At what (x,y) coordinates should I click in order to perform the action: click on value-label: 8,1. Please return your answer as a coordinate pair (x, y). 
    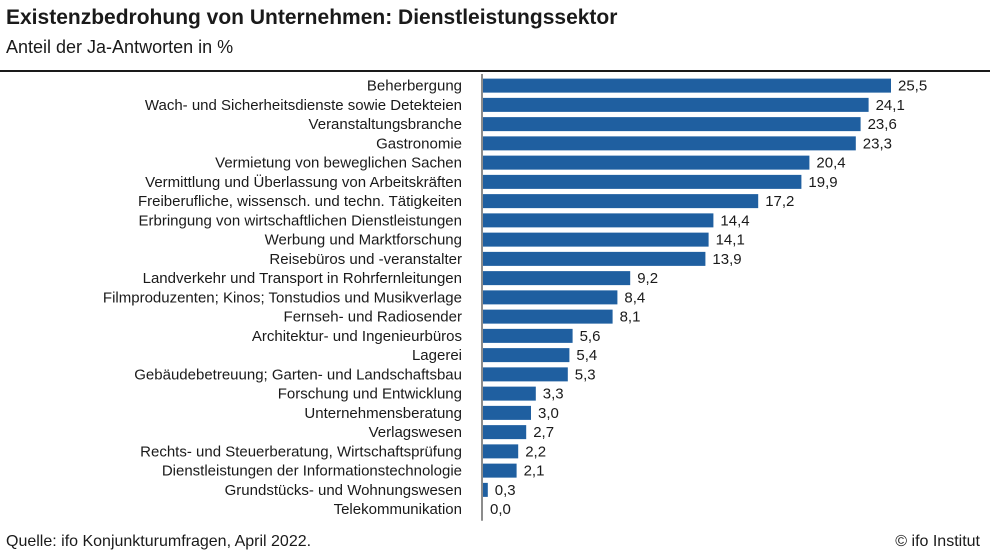
    Looking at the image, I should click on (630, 317).